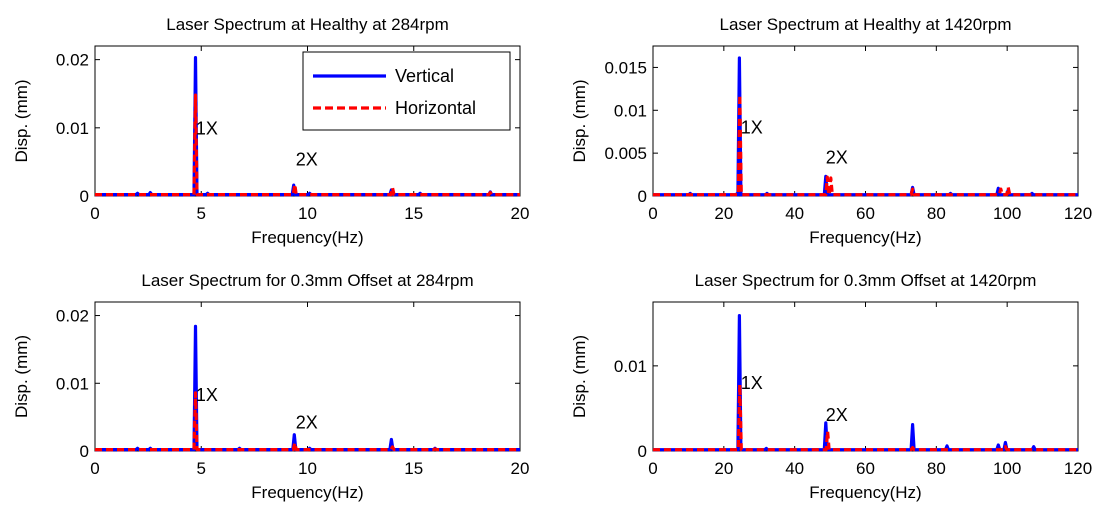 The height and width of the screenshot is (513, 1099). I want to click on legend-label-horizontal: Horizontal, so click(435, 108).